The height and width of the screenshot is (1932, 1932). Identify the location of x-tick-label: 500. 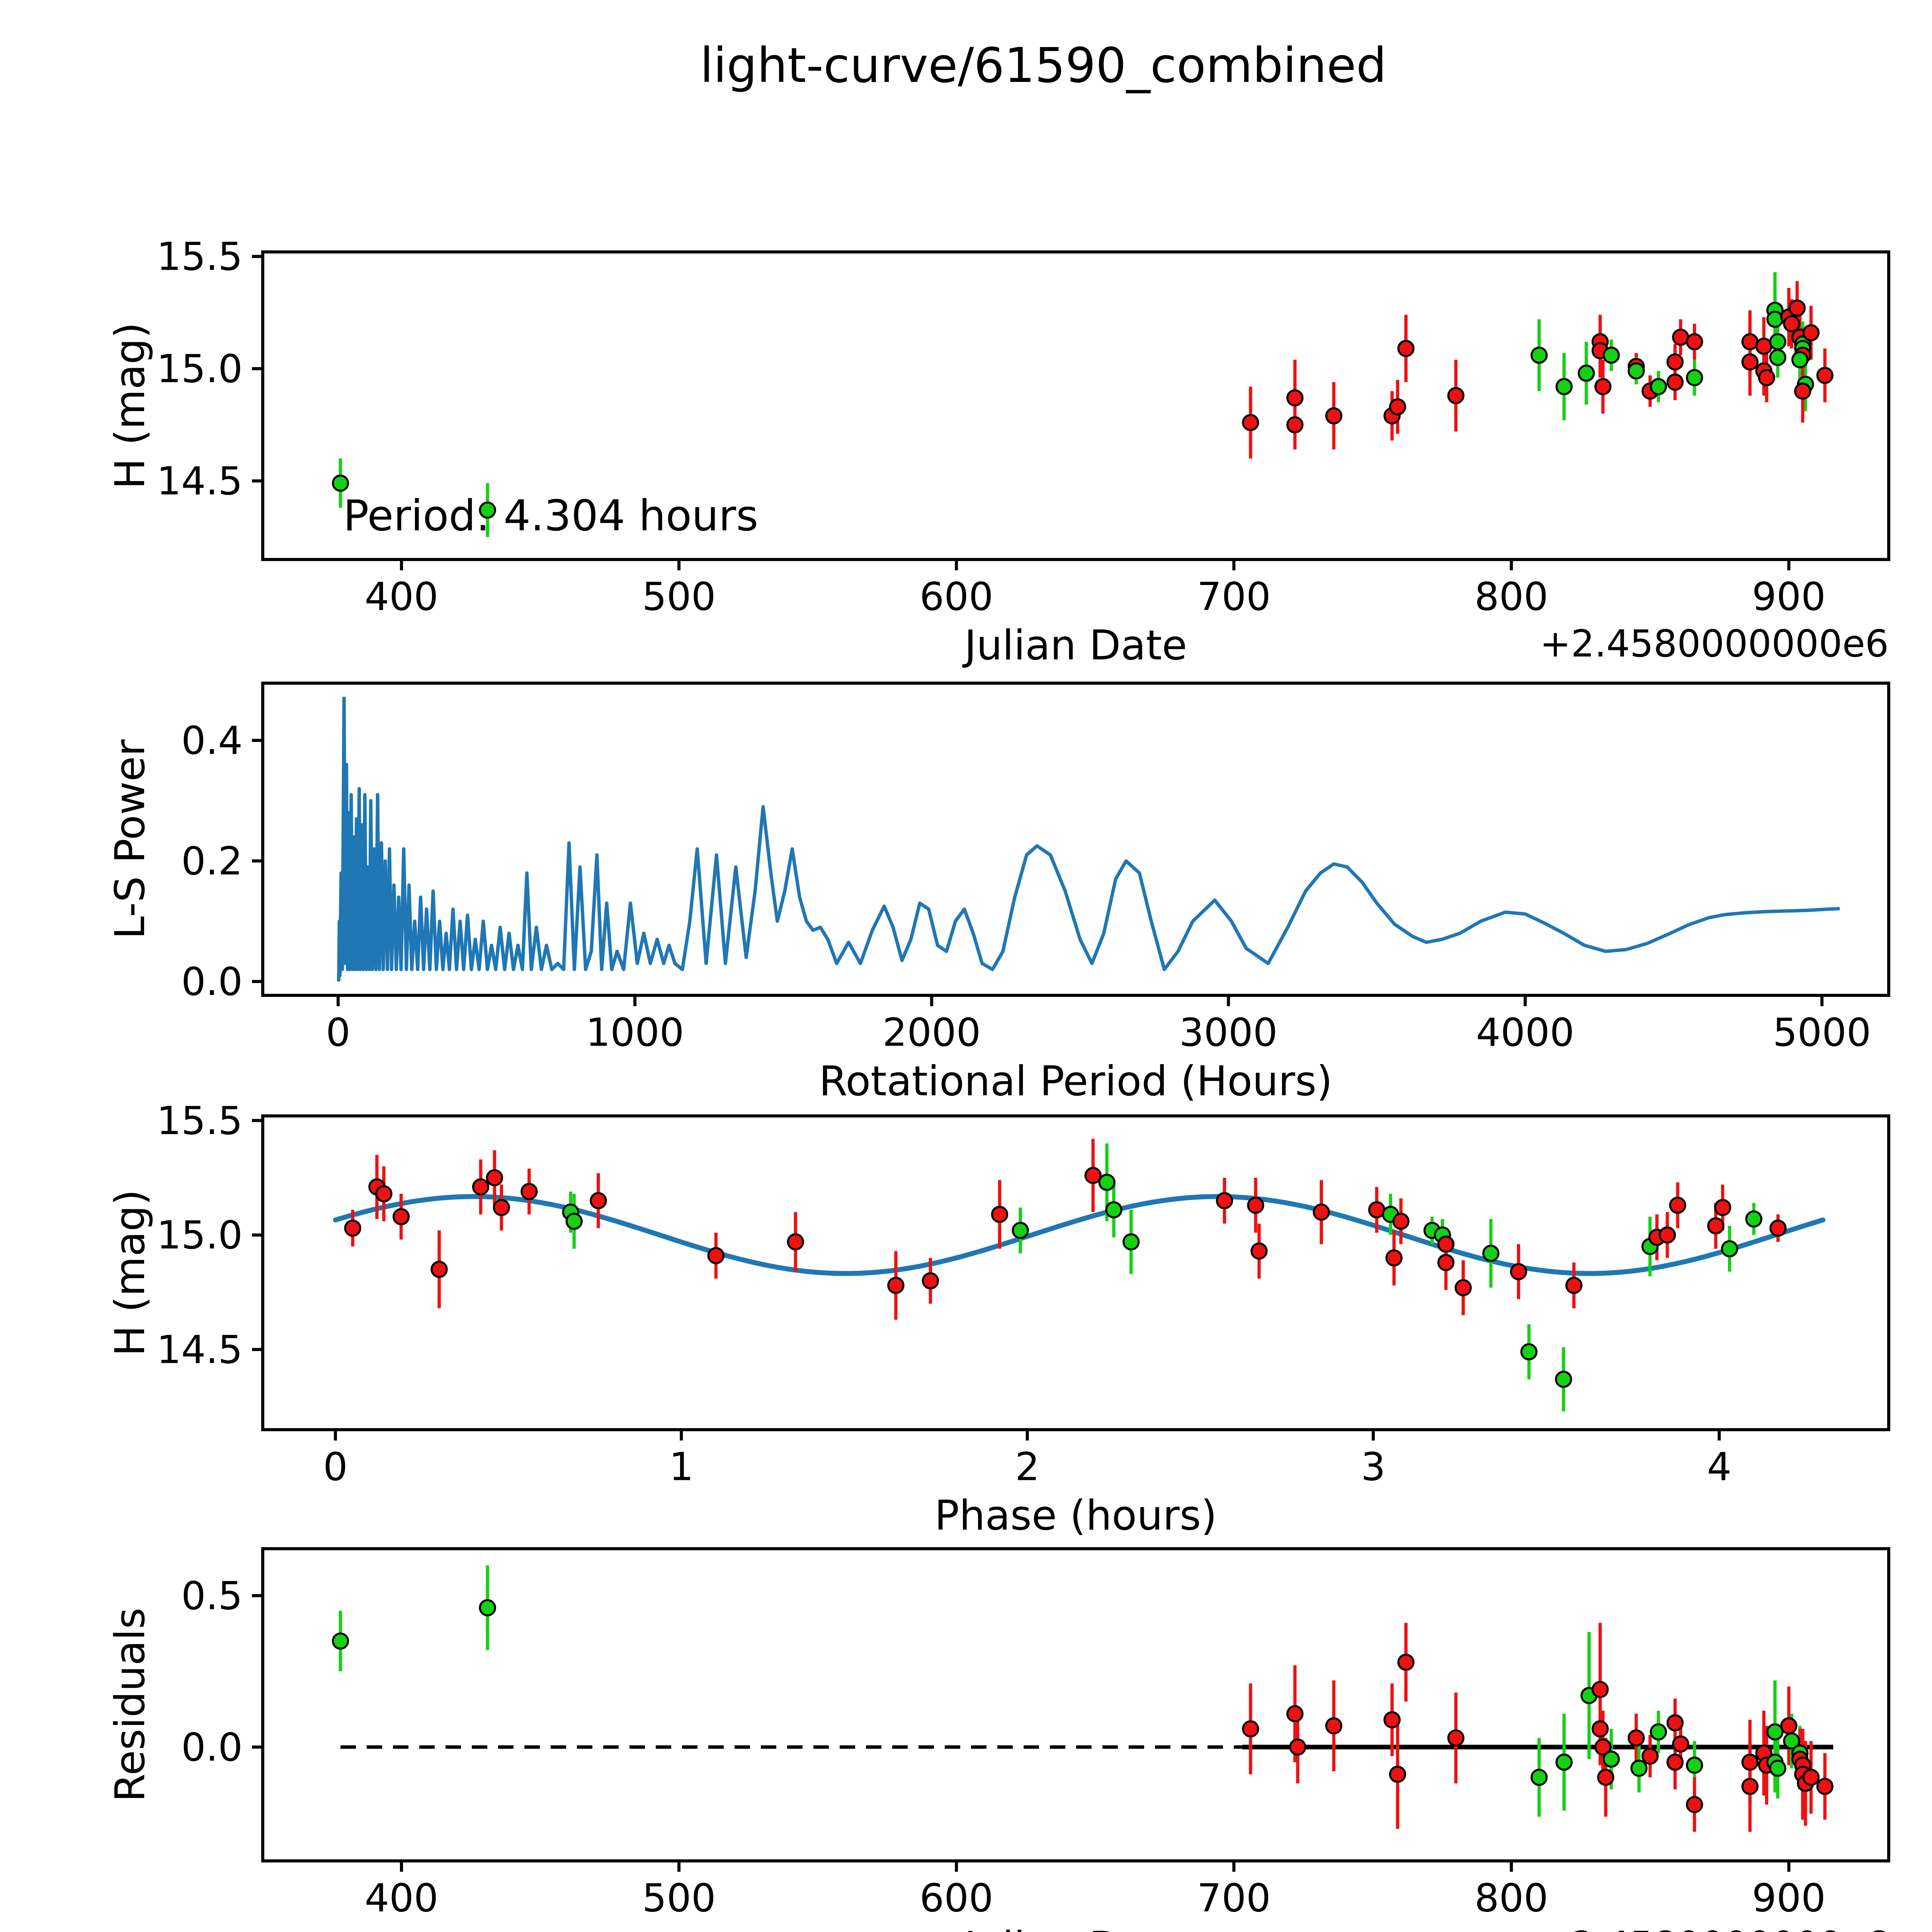
(679, 596).